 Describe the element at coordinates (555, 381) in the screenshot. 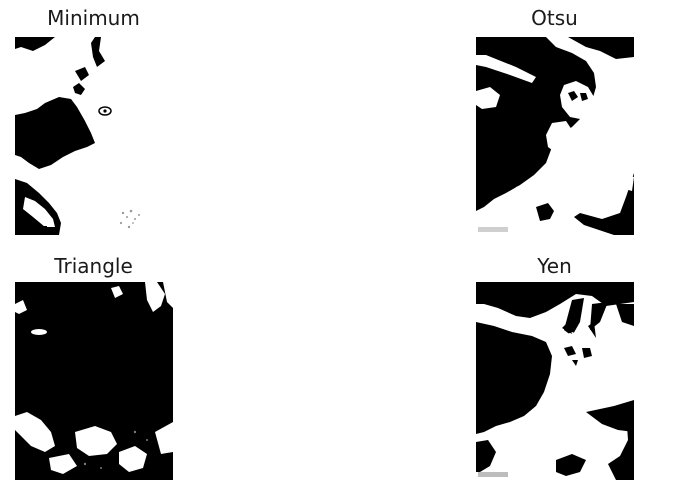

I see `image-yen-threshold` at that location.